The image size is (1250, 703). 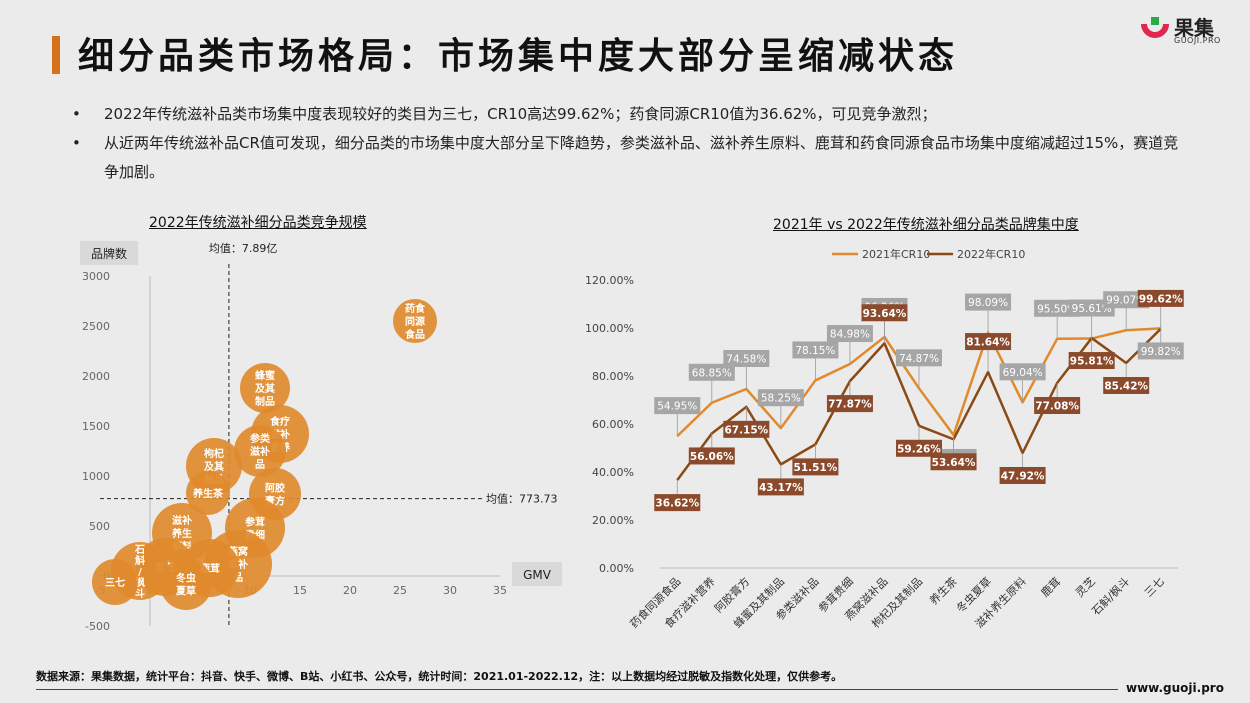 I want to click on data-label-text: 95.81%, so click(x=1092, y=362).